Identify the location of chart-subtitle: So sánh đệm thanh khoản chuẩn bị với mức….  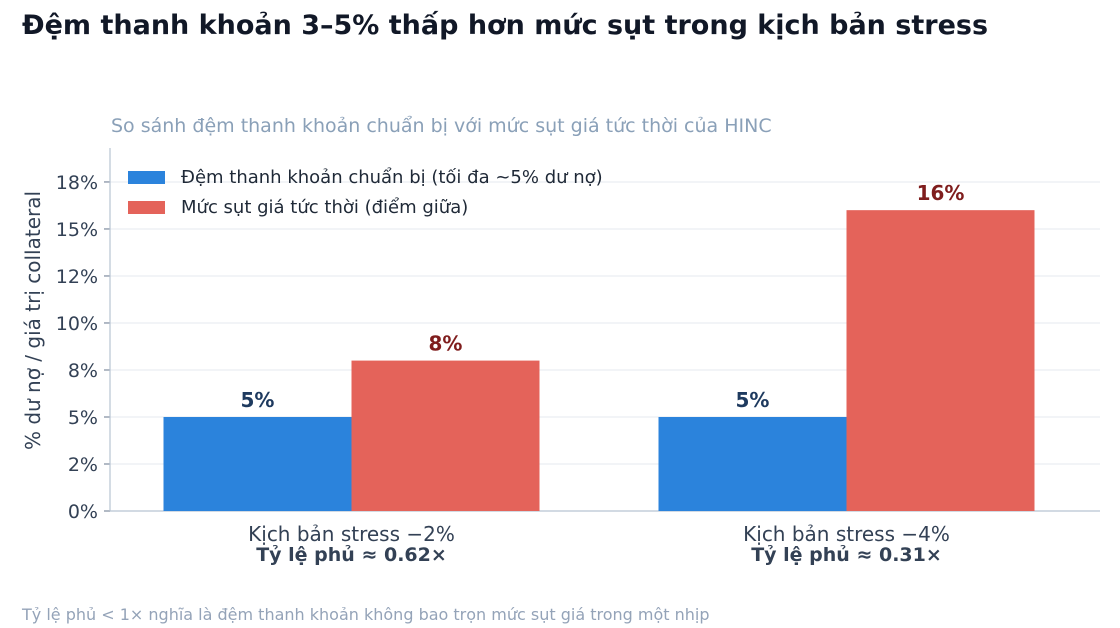
(441, 126).